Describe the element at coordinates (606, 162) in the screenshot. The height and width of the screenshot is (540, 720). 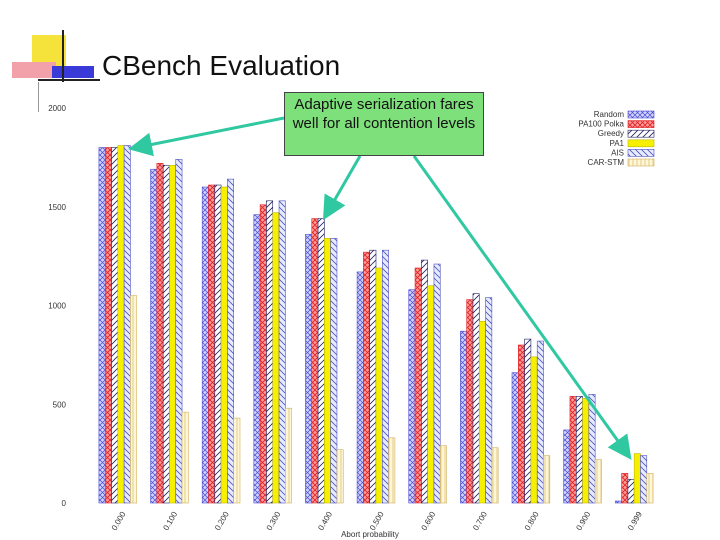
I see `legend-label: CAR-STM` at that location.